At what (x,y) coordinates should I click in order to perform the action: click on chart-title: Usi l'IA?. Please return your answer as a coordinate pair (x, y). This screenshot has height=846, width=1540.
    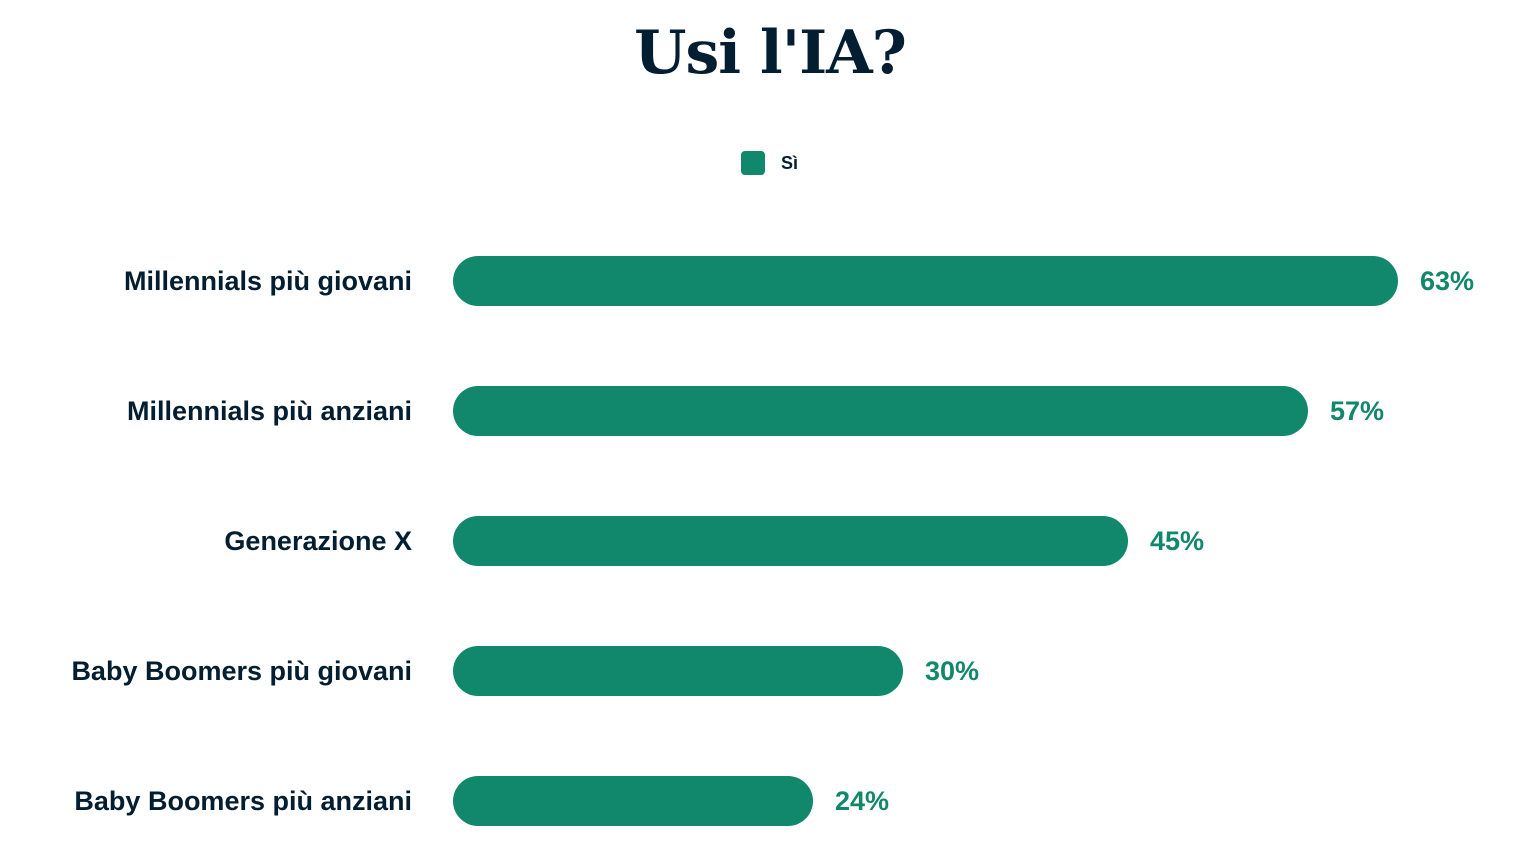
    Looking at the image, I should click on (770, 53).